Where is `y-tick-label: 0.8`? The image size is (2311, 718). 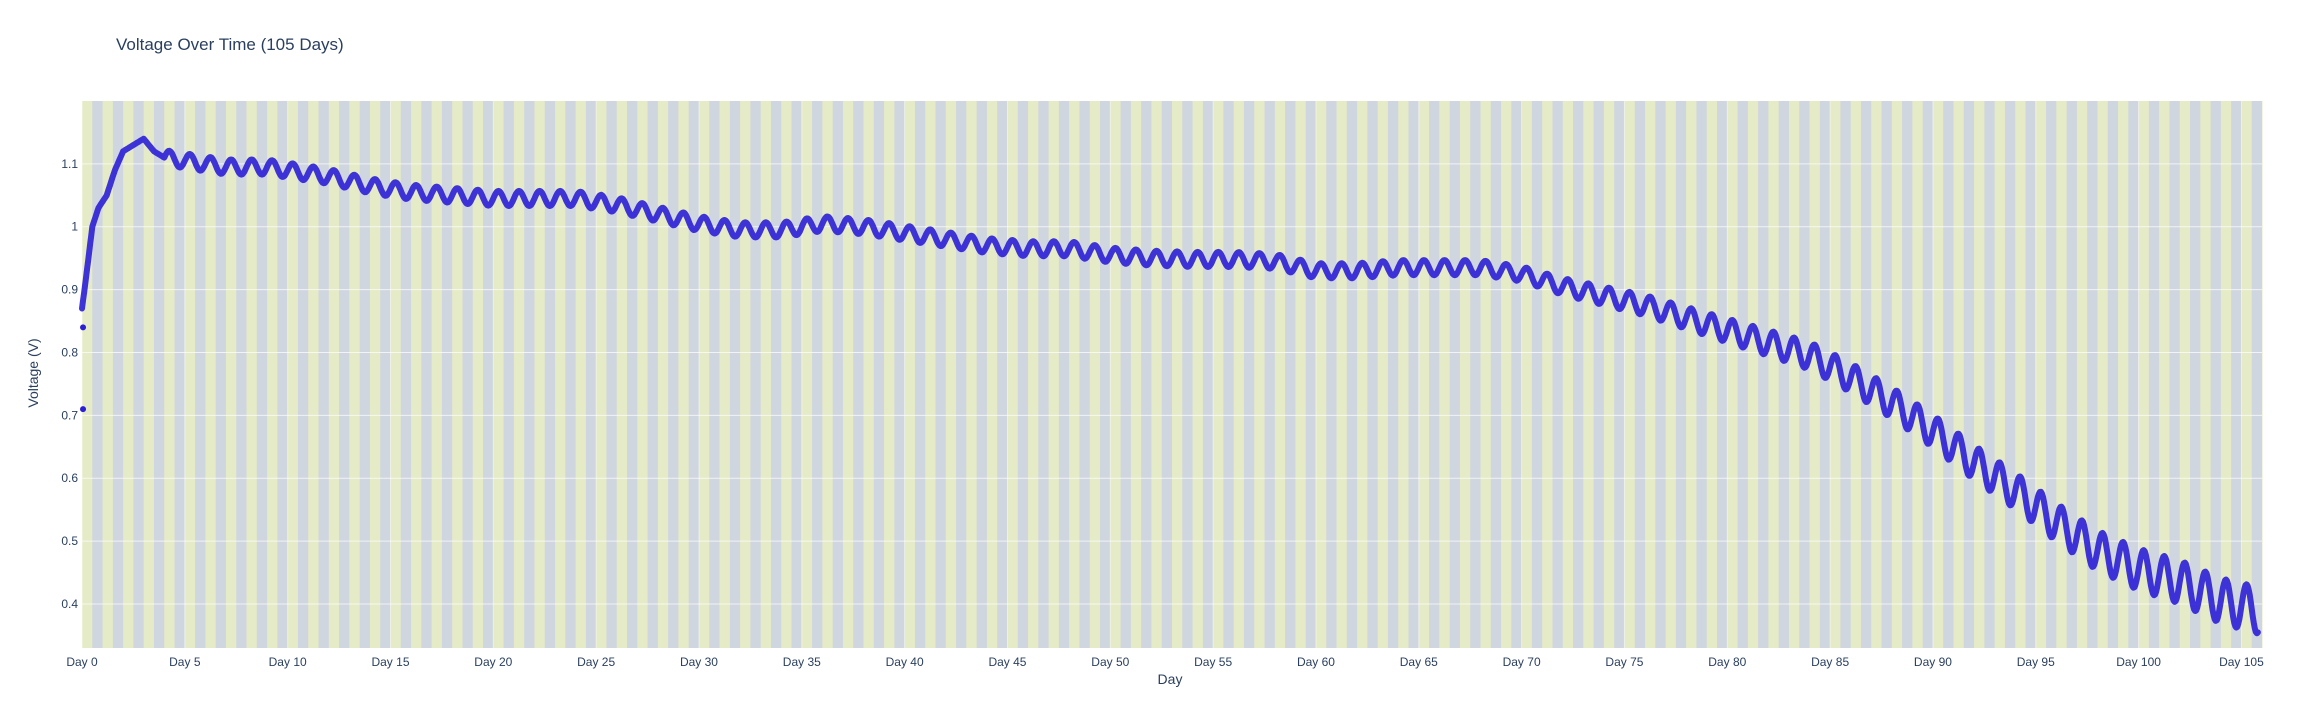 y-tick-label: 0.8 is located at coordinates (69, 352).